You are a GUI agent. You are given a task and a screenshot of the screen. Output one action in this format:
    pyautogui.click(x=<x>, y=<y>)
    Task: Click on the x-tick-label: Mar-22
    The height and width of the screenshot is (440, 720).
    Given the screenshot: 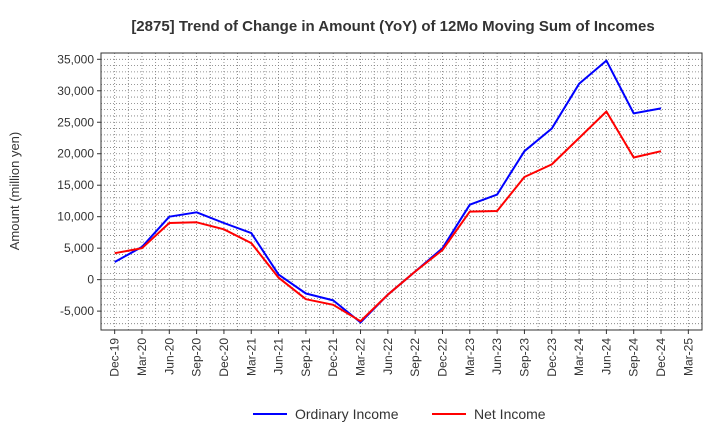 What is the action you would take?
    pyautogui.click(x=361, y=357)
    